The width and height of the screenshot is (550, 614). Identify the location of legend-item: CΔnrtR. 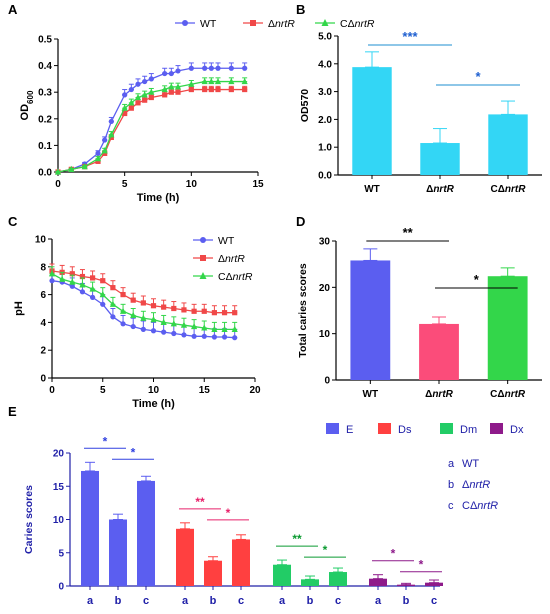
(345, 24).